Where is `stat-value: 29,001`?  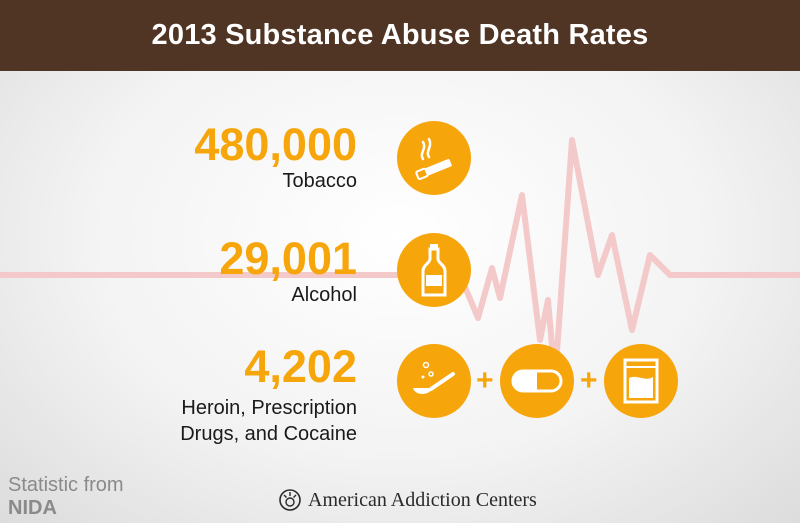 stat-value: 29,001 is located at coordinates (288, 258).